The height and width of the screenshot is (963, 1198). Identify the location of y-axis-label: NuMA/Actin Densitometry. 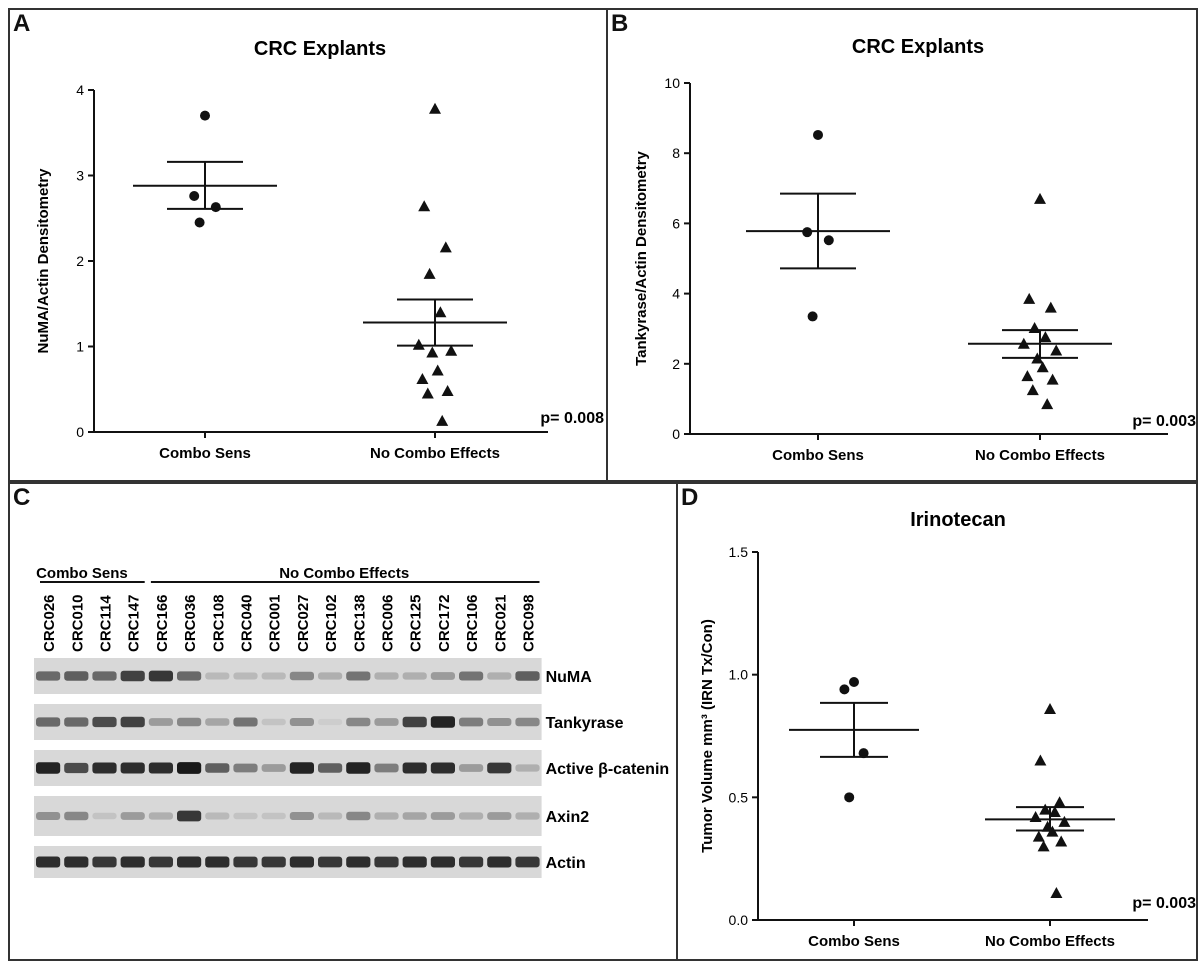
(43, 261).